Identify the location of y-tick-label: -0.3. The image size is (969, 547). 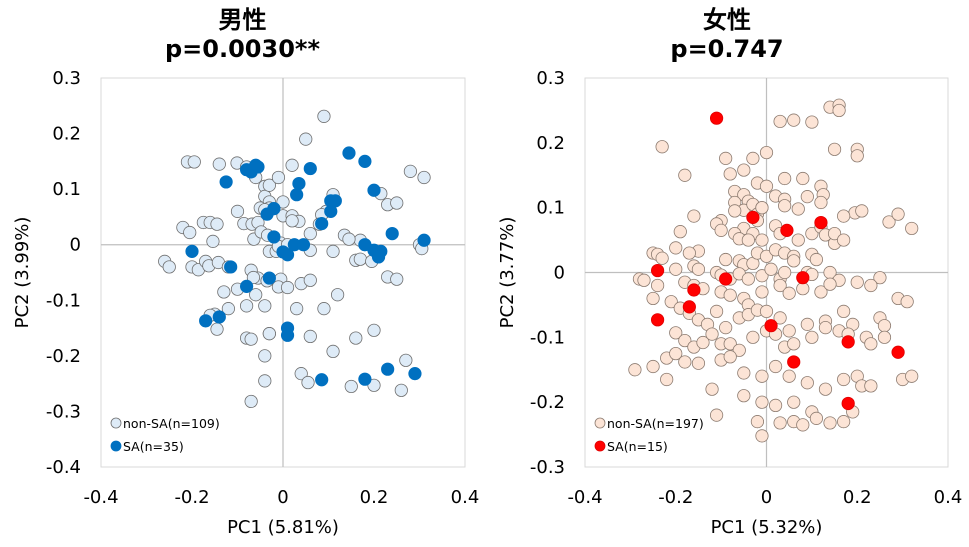
(63, 411).